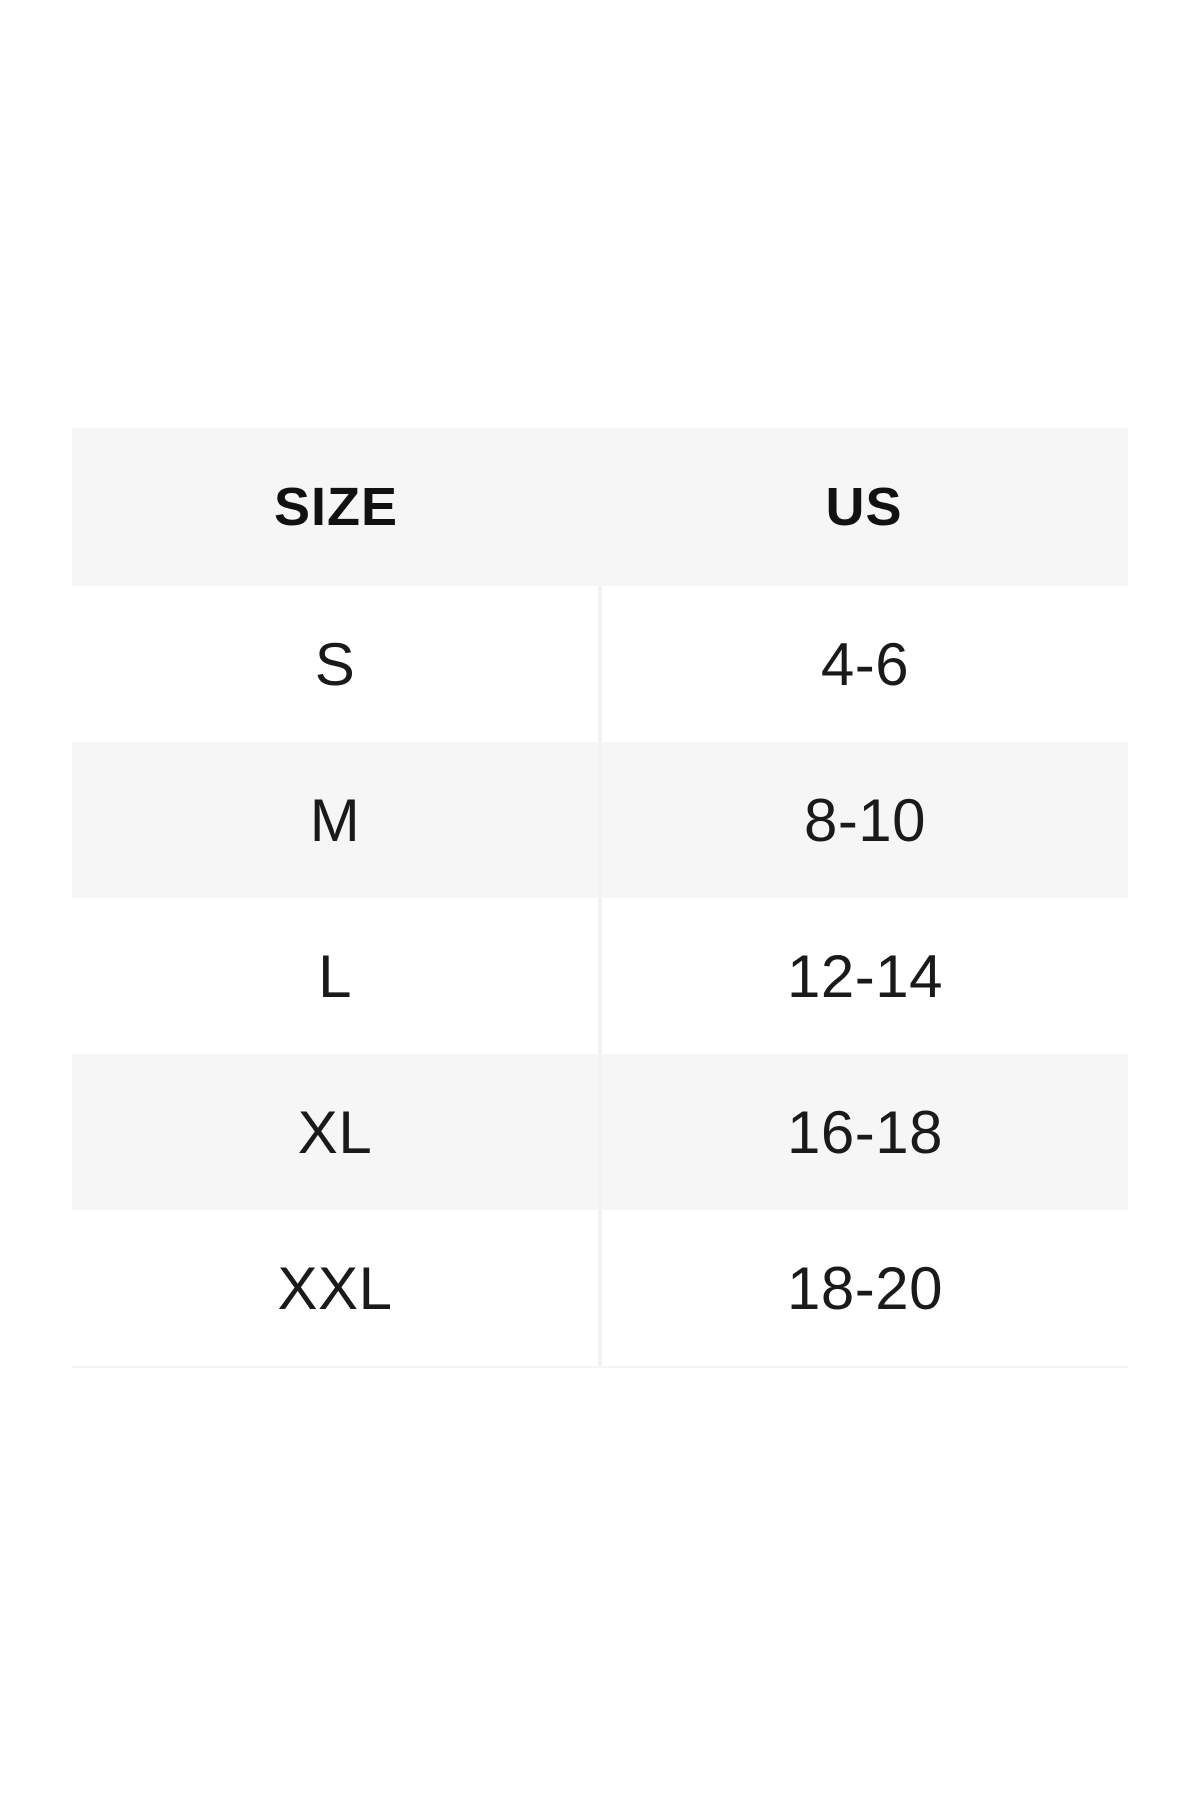  I want to click on table-row: XL 16-18, so click(600, 1132).